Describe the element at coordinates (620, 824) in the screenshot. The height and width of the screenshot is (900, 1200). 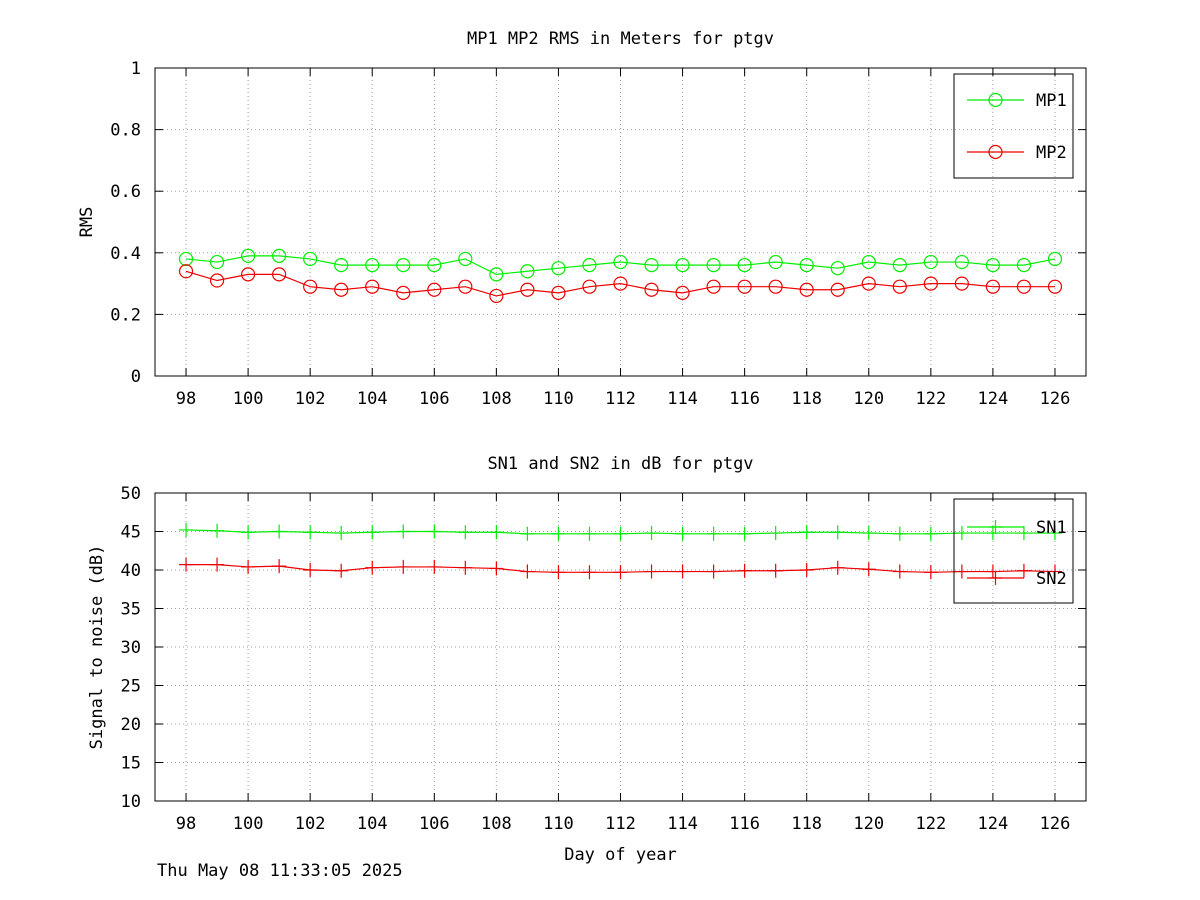
I see `x-tick-label: 112` at that location.